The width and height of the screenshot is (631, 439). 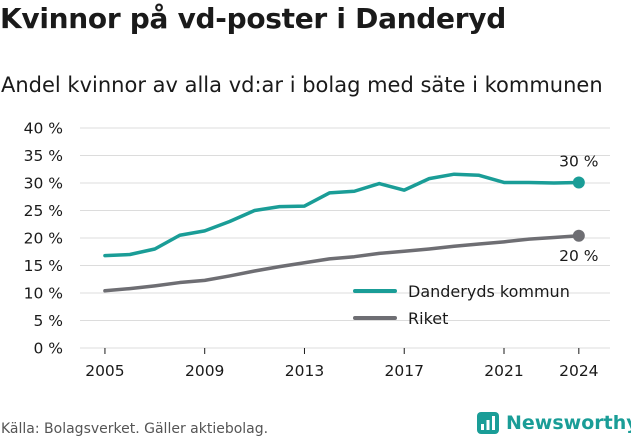 I want to click on series-end-labels: 30 % 20 %, so click(x=578, y=208).